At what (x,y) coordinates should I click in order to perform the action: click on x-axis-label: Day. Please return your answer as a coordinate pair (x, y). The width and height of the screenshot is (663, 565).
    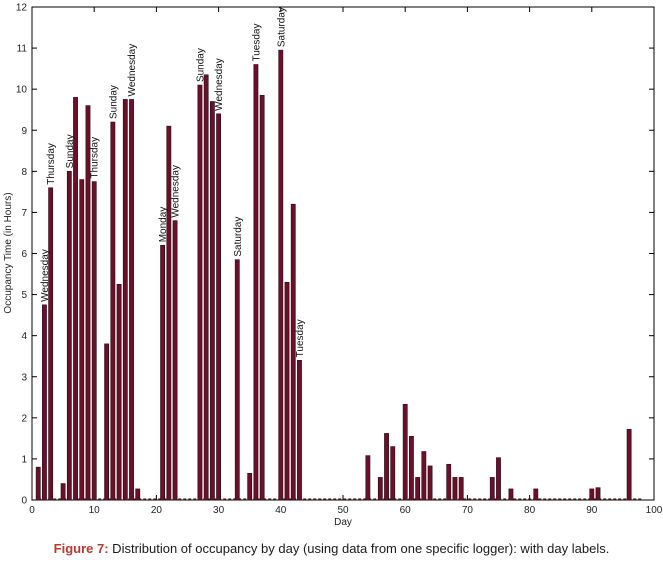
    Looking at the image, I should click on (343, 522).